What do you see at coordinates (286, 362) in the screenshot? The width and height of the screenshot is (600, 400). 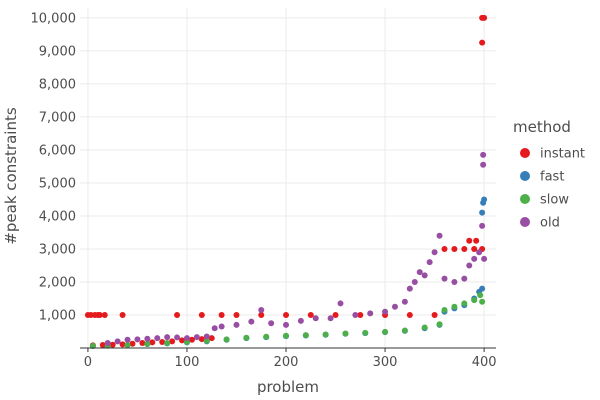 I see `x-tick-label: 200` at bounding box center [286, 362].